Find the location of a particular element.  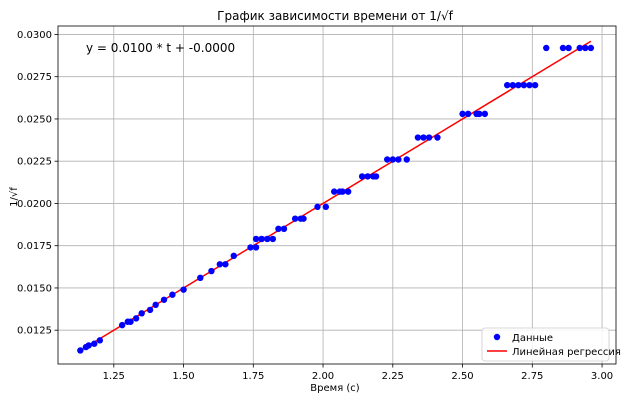

x-tick-label: 1.75 is located at coordinates (253, 376).